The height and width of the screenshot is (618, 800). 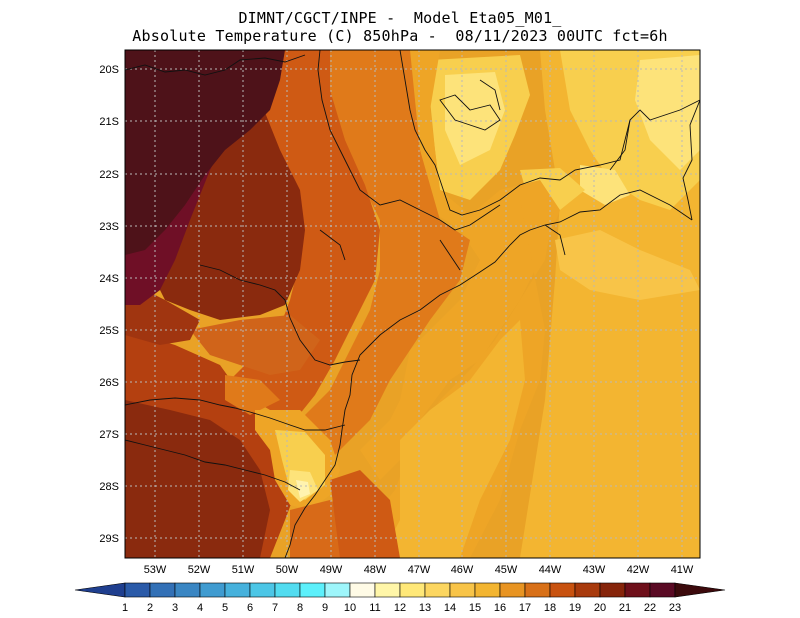 What do you see at coordinates (425, 608) in the screenshot?
I see `colorbar-label: 13` at bounding box center [425, 608].